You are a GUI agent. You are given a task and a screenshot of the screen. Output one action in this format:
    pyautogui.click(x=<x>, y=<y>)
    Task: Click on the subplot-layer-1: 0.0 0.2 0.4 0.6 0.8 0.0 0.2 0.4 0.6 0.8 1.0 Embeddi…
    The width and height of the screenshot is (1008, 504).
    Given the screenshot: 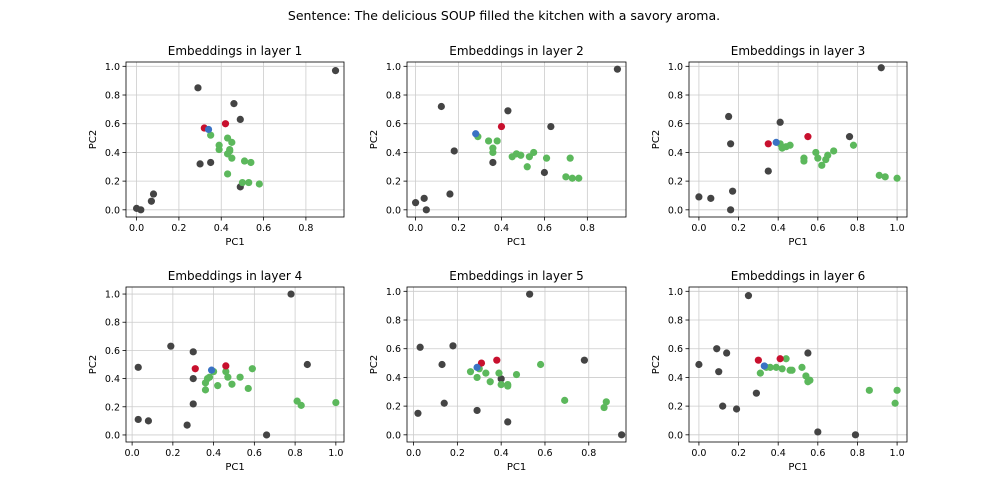 What is the action you would take?
    pyautogui.click(x=216, y=146)
    